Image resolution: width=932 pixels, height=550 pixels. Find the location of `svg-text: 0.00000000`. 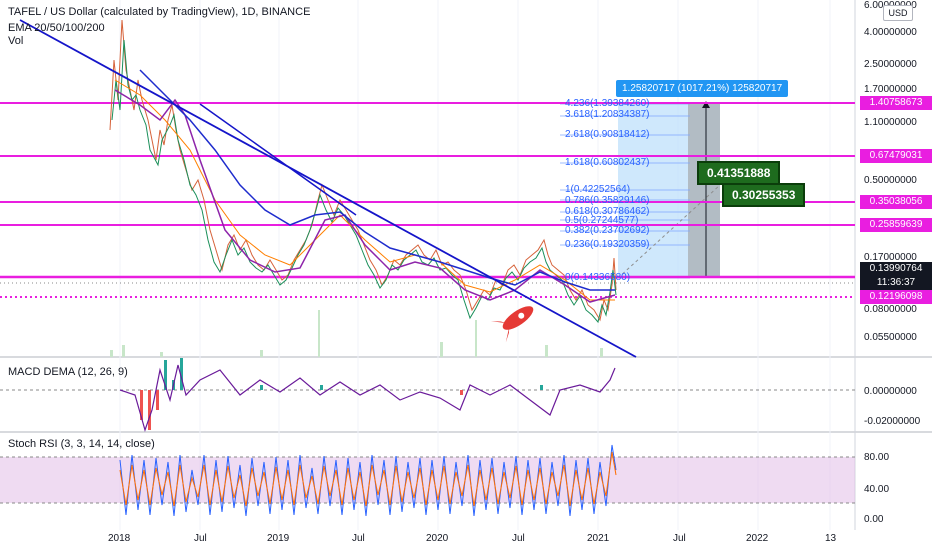

svg-text: 0.00000000 is located at coordinates (890, 391).